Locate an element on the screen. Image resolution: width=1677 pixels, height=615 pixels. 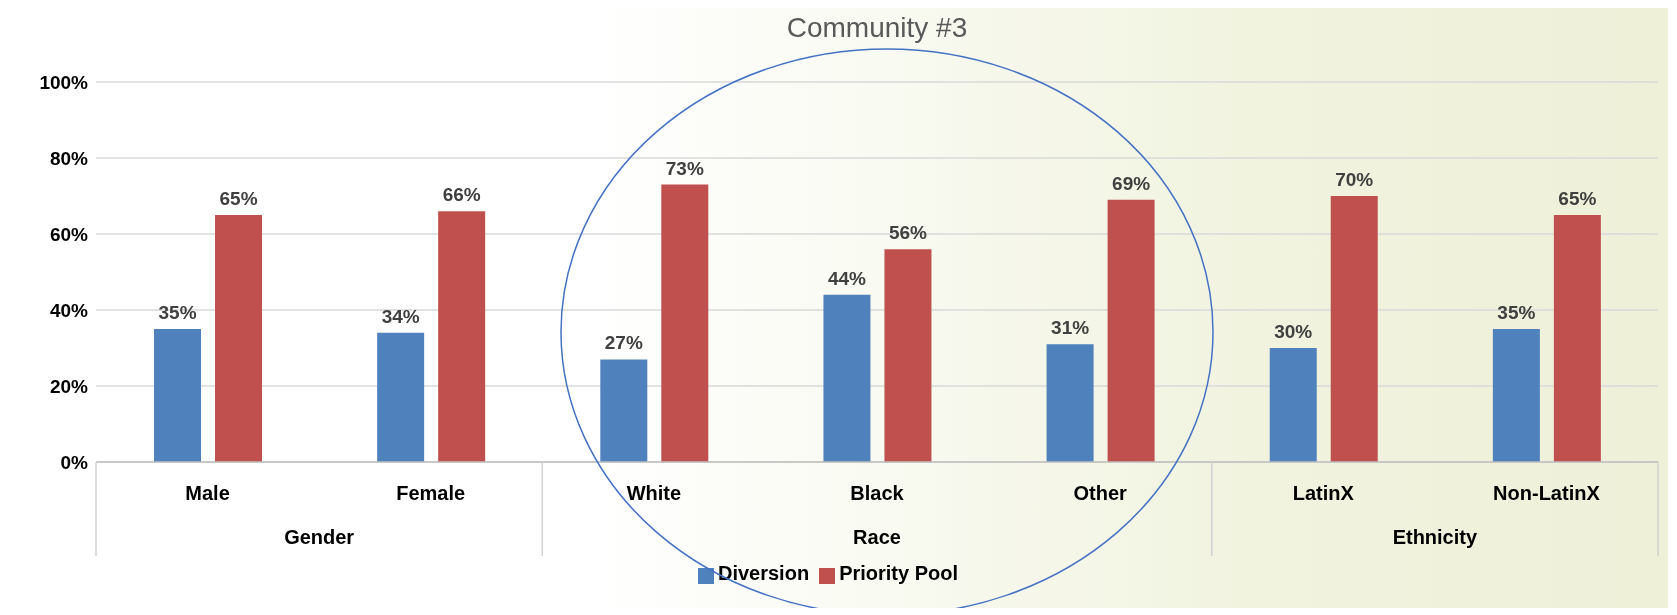
data-label: 31% is located at coordinates (1070, 328).